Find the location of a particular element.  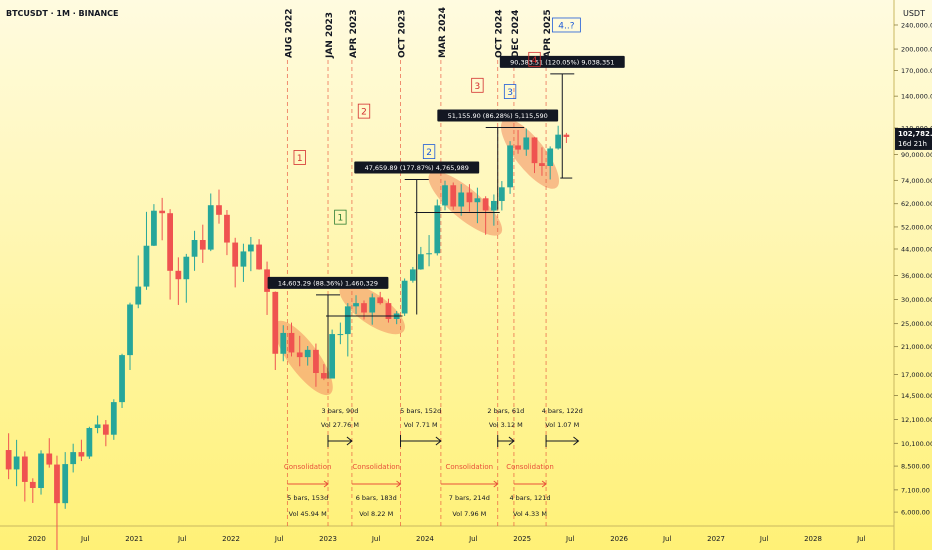

consolidation-label-3: Consolidation is located at coordinates (470, 467).